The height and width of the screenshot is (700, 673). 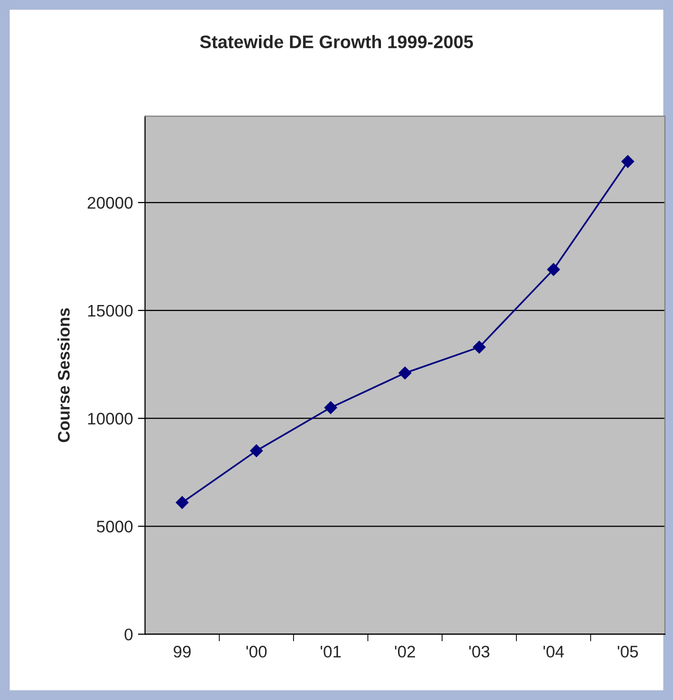 I want to click on x-tick-label: '02, so click(x=404, y=652).